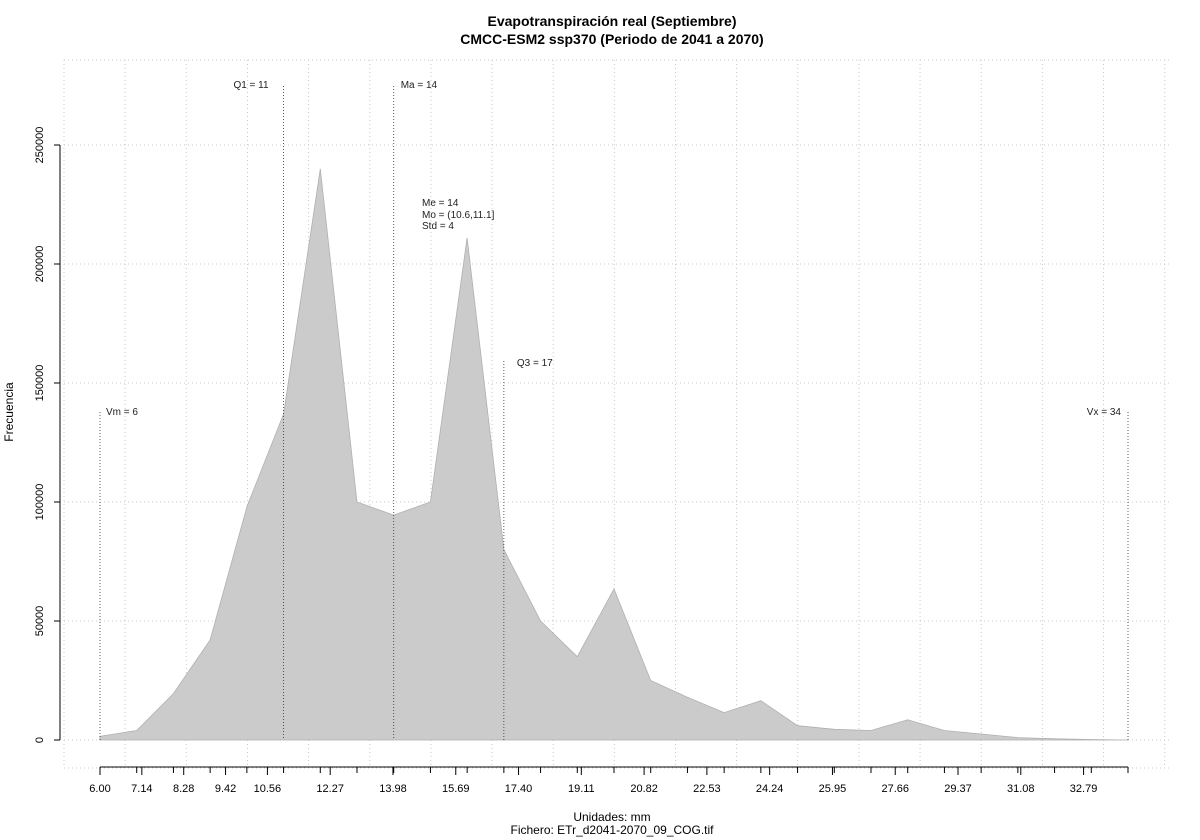 The width and height of the screenshot is (1200, 840). Describe the element at coordinates (40, 621) in the screenshot. I see `y-tick-label: 50000` at that location.